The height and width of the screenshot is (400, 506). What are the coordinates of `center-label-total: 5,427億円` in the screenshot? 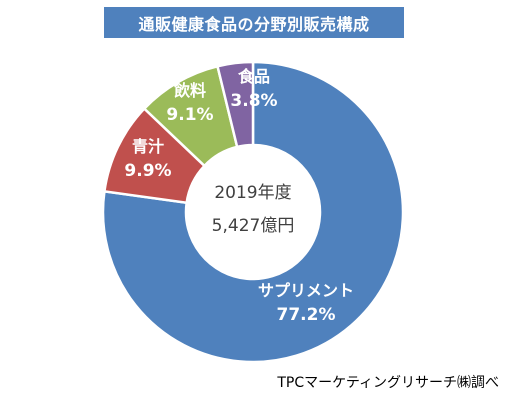 It's located at (253, 226).